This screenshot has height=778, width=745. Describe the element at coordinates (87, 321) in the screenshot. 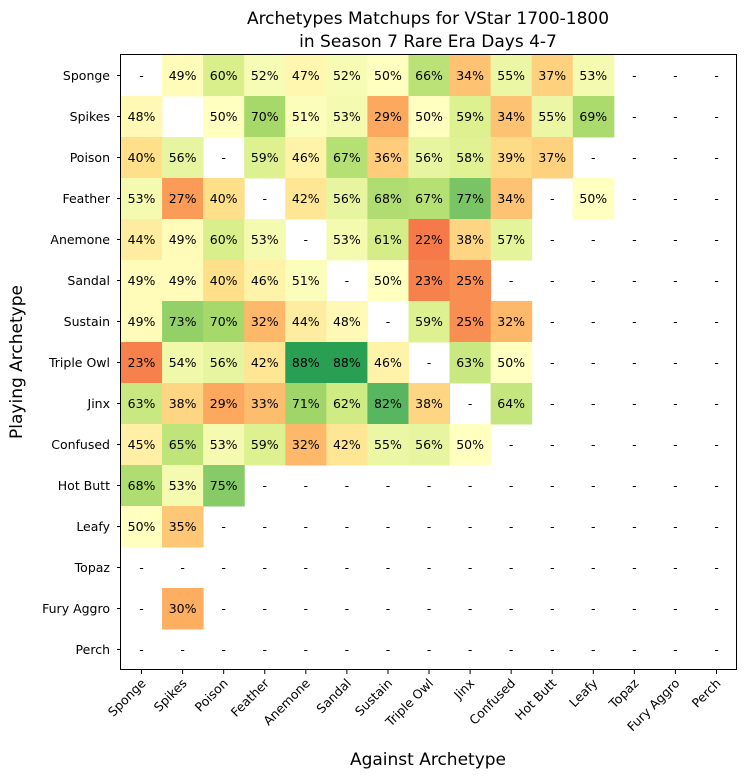

I see `y-tick-label: Sustain` at that location.